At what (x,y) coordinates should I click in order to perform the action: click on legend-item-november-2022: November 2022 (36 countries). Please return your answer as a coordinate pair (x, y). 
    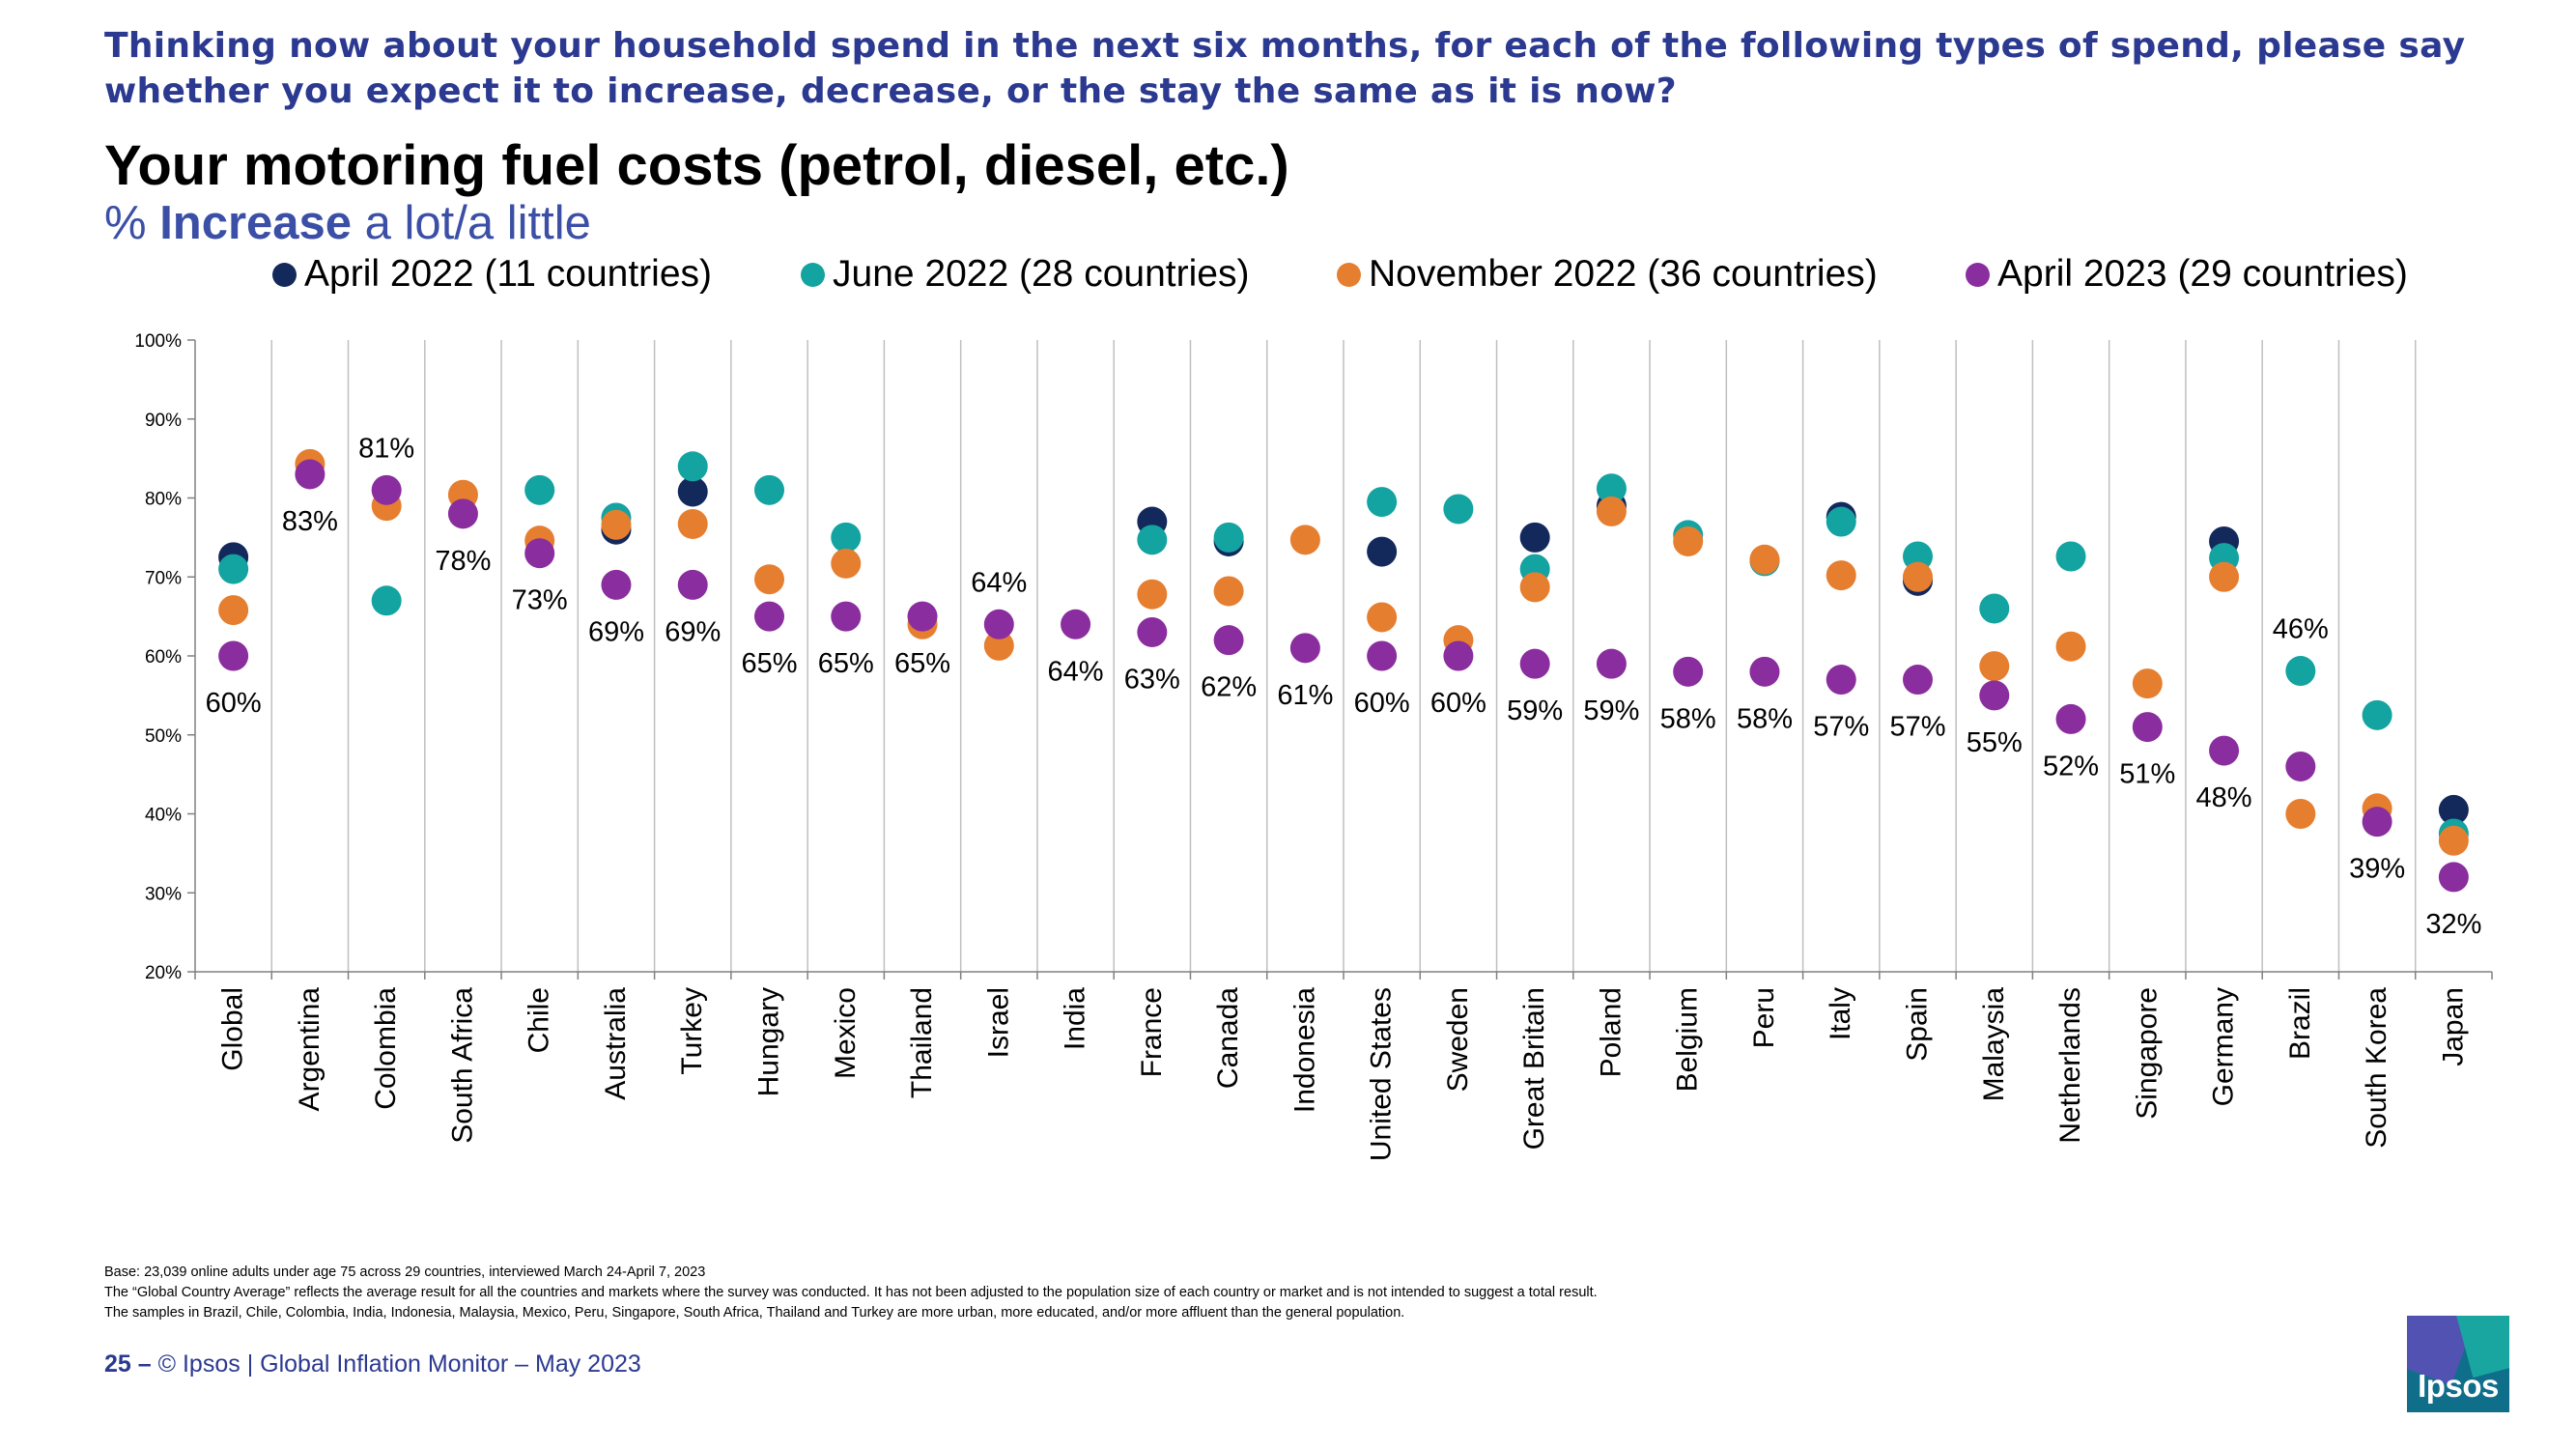
    Looking at the image, I should click on (1607, 274).